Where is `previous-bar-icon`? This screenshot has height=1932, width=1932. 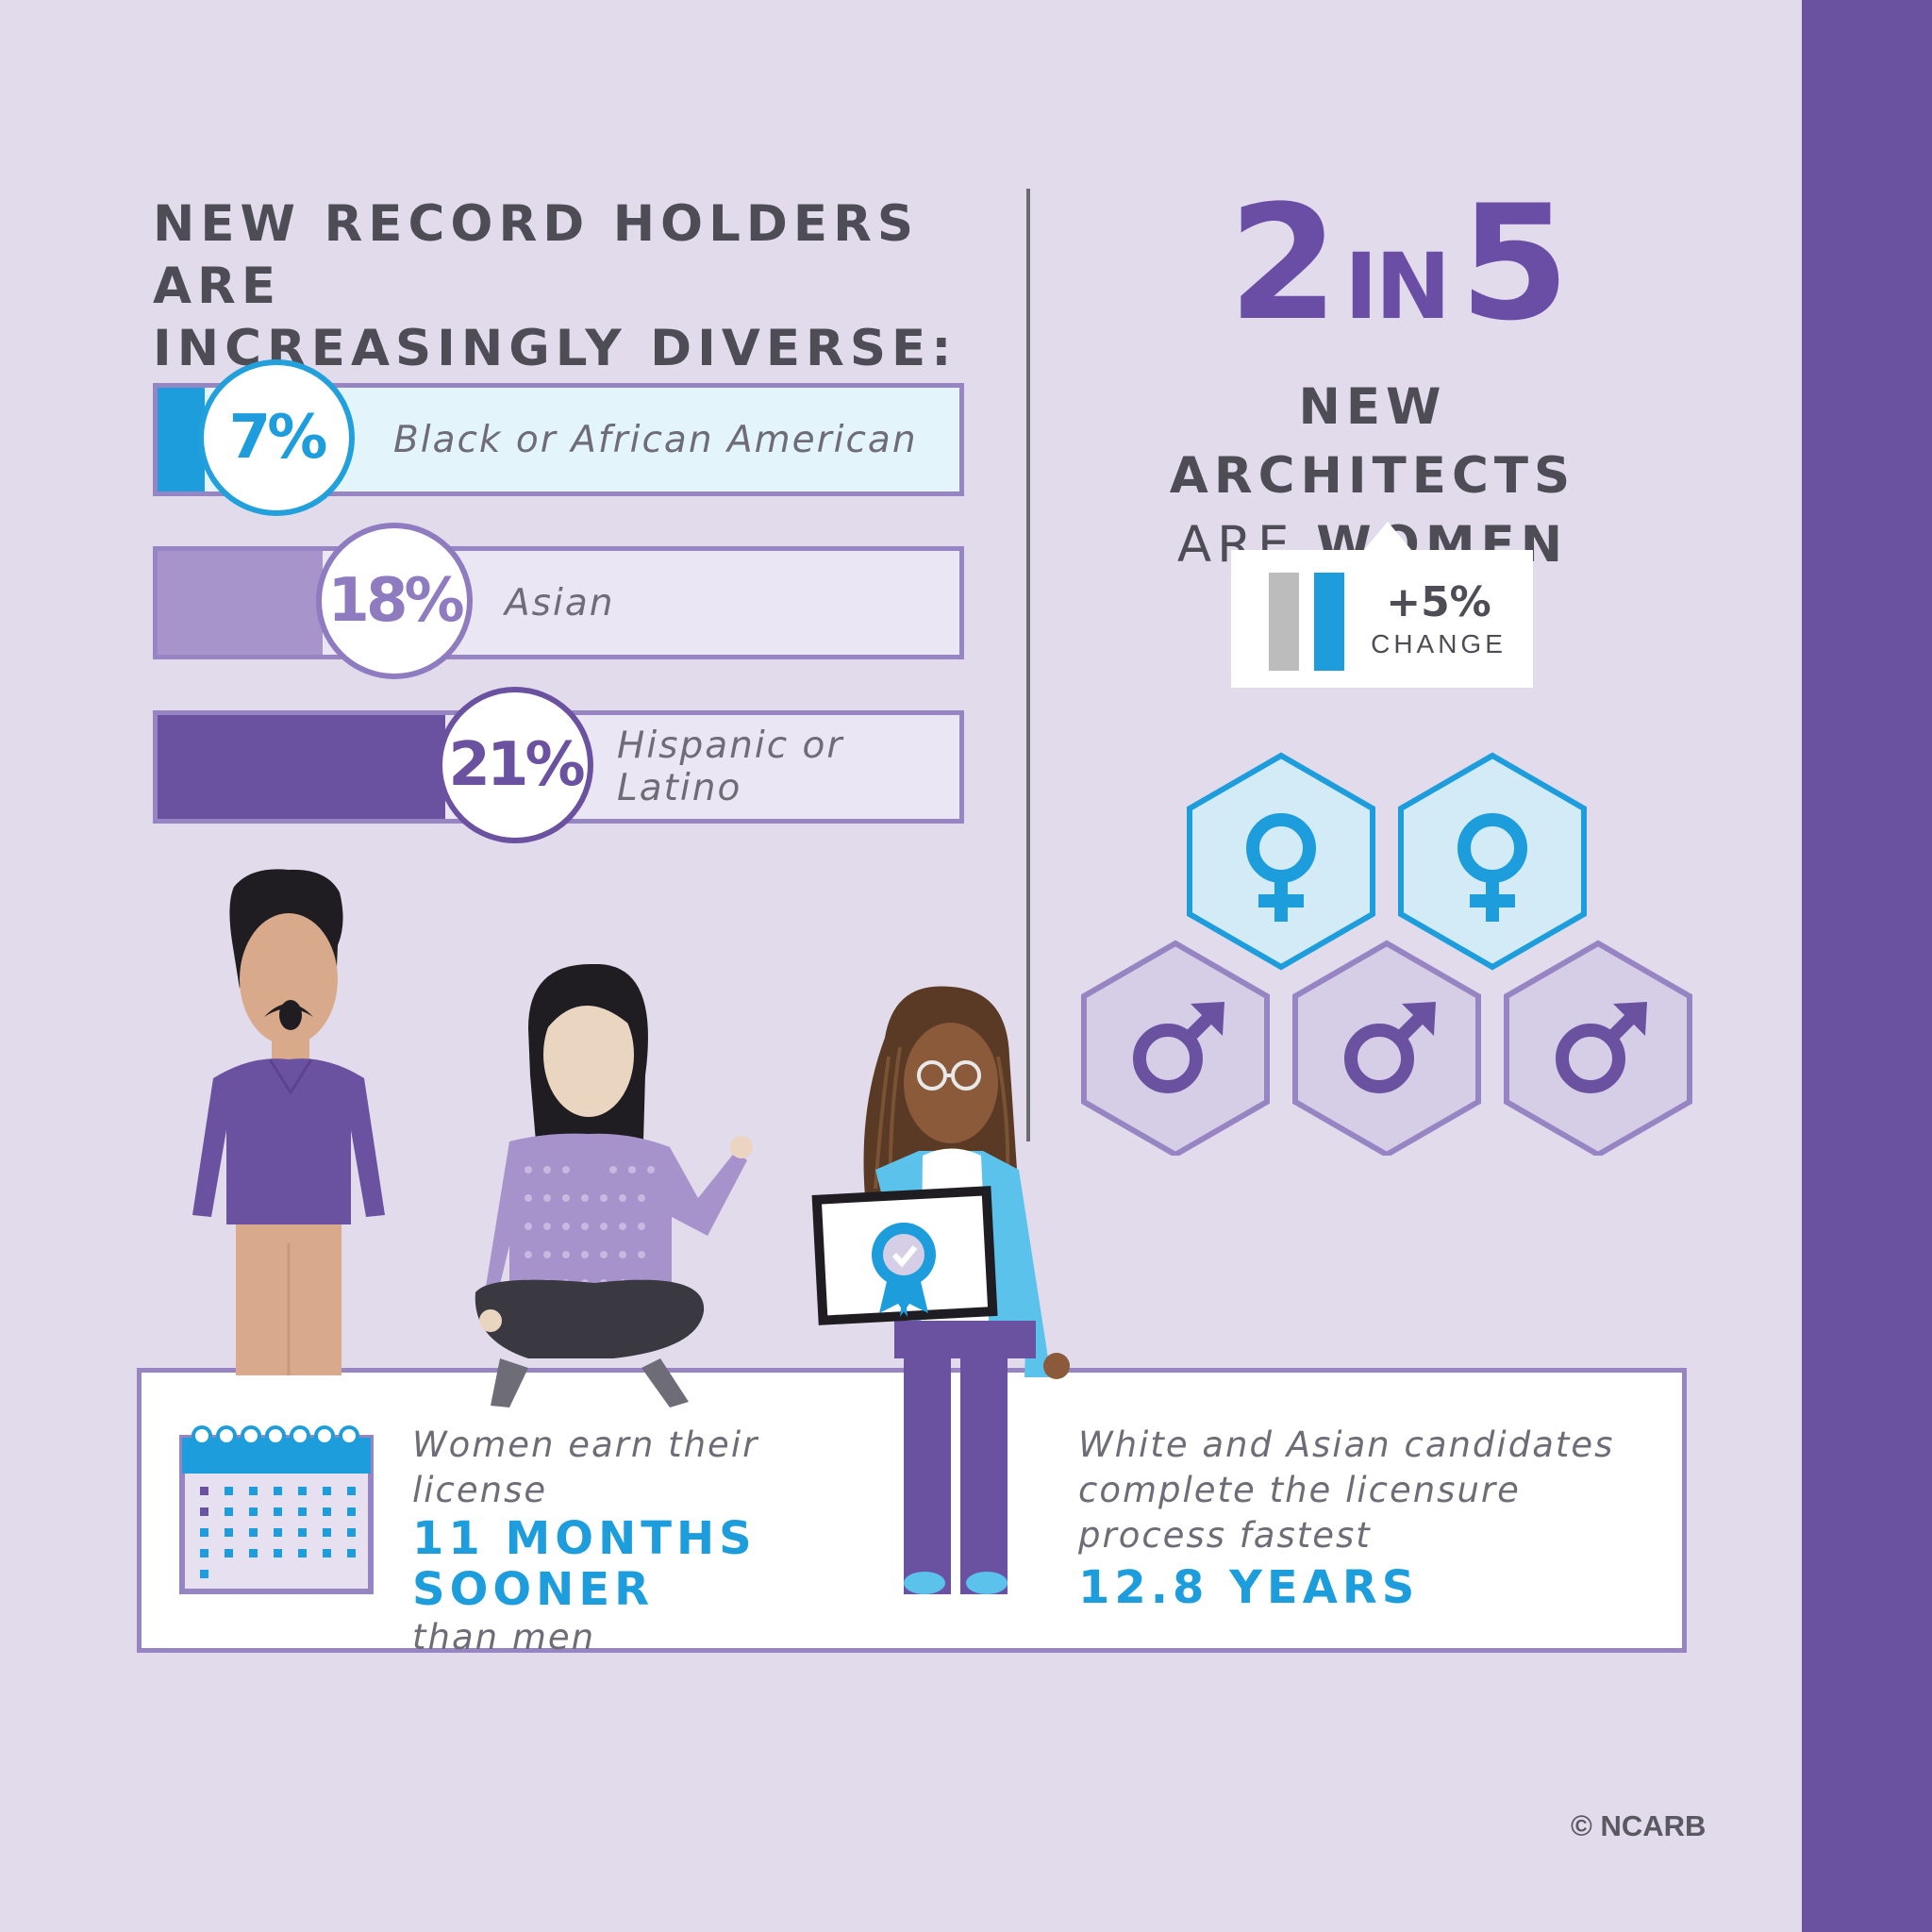 previous-bar-icon is located at coordinates (1284, 622).